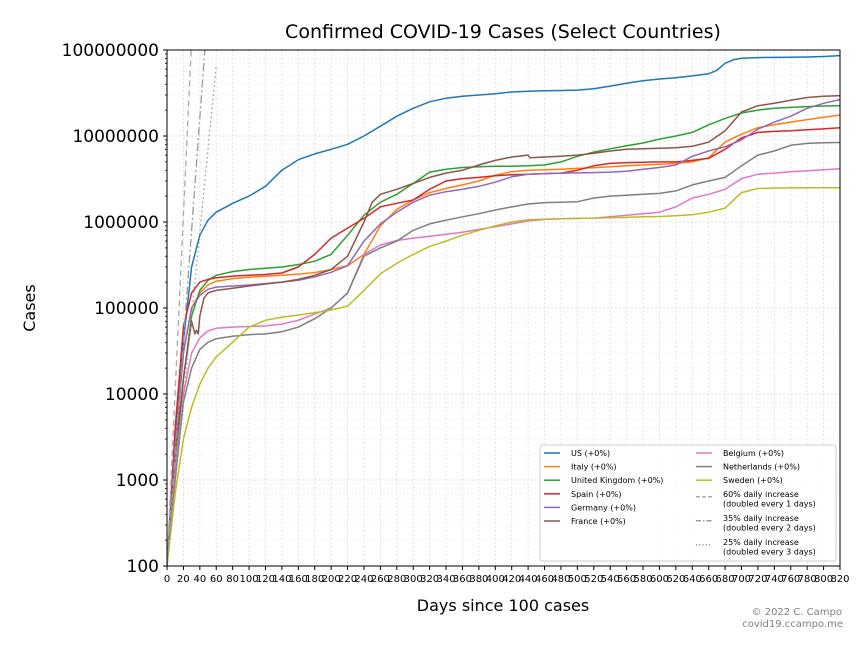 The height and width of the screenshot is (648, 864). Describe the element at coordinates (675, 579) in the screenshot. I see `x-tick-label: 620` at that location.